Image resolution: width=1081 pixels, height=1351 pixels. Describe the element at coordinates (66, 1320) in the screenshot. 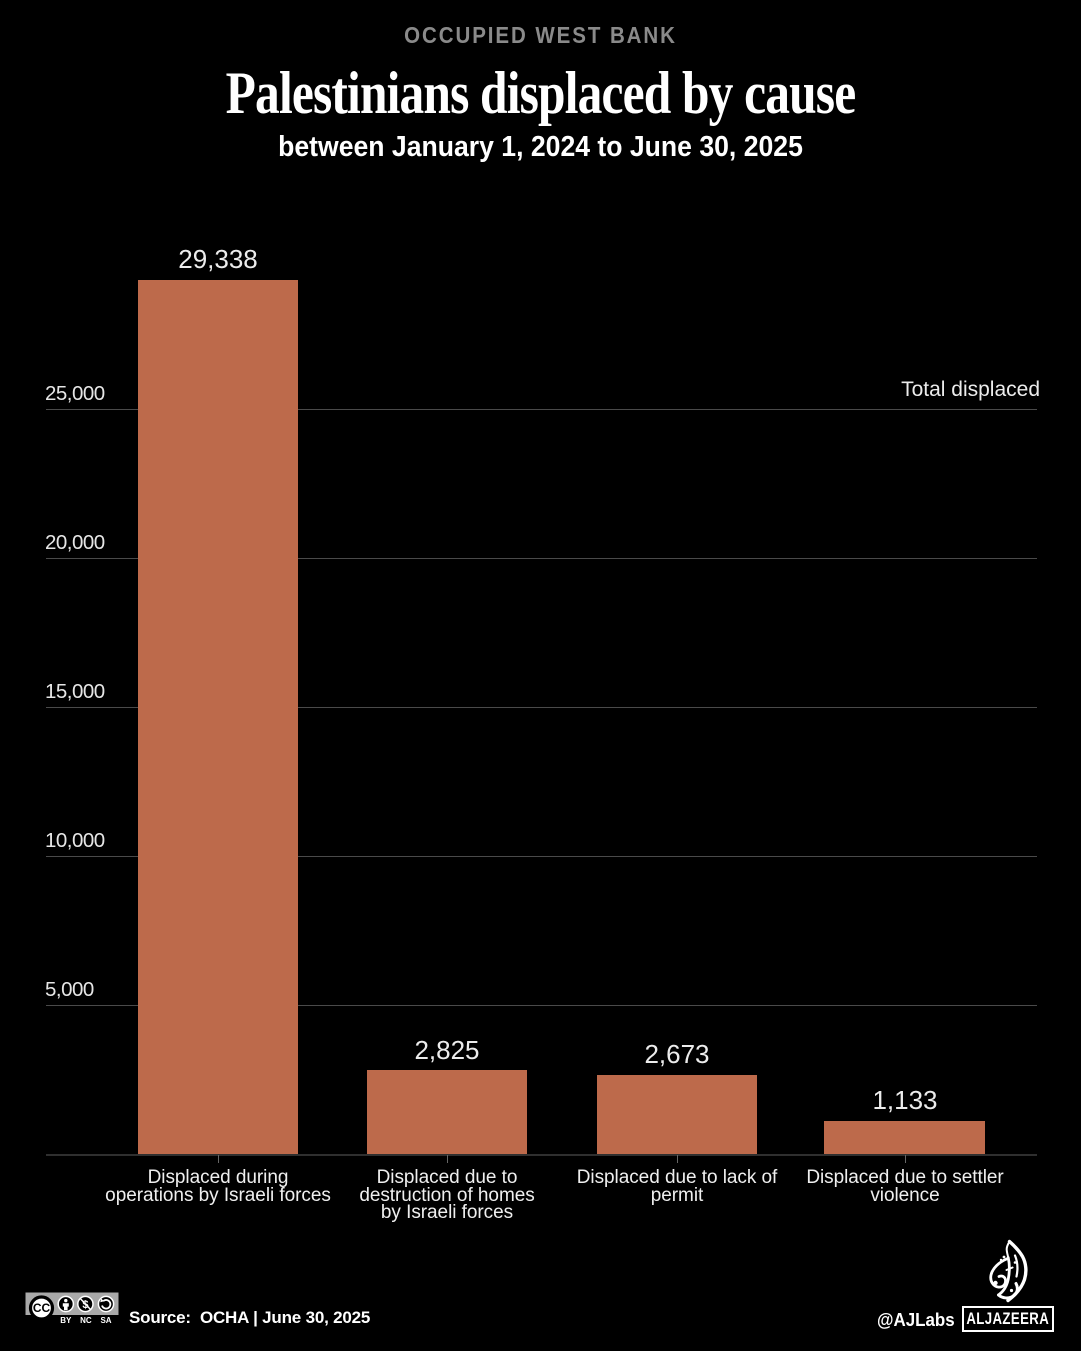

I see `svg-text: BY` at that location.